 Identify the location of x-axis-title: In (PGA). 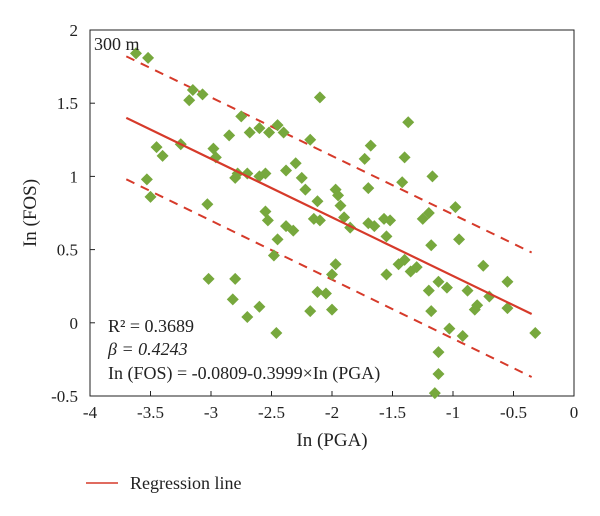
(331, 440).